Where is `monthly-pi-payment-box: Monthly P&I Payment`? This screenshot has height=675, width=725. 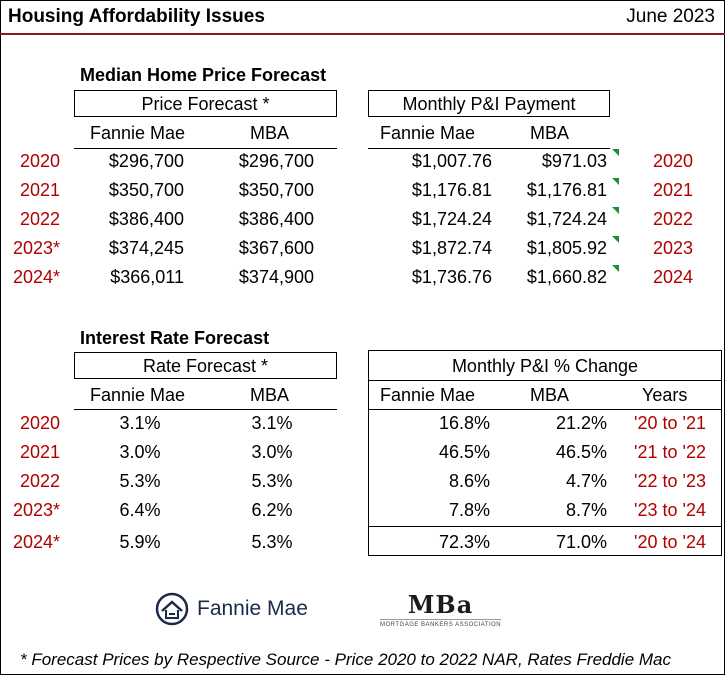
monthly-pi-payment-box: Monthly P&I Payment is located at coordinates (489, 103).